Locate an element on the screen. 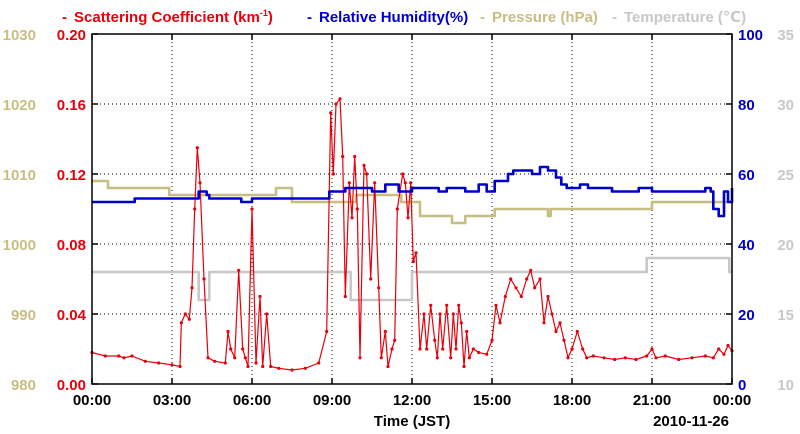  y-tick-label-humidity: 80 is located at coordinates (746, 105).